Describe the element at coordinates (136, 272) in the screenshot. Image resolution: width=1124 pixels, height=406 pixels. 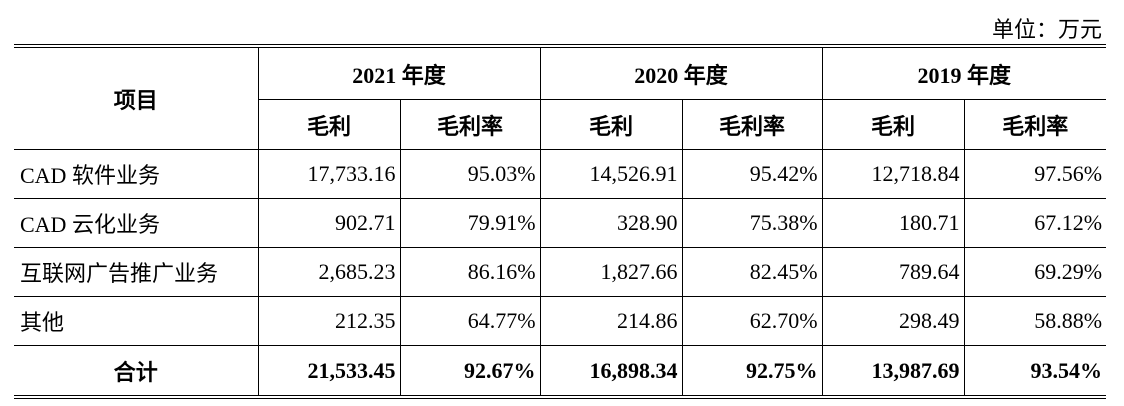
I see `row-label: 互联网广告推广业务` at that location.